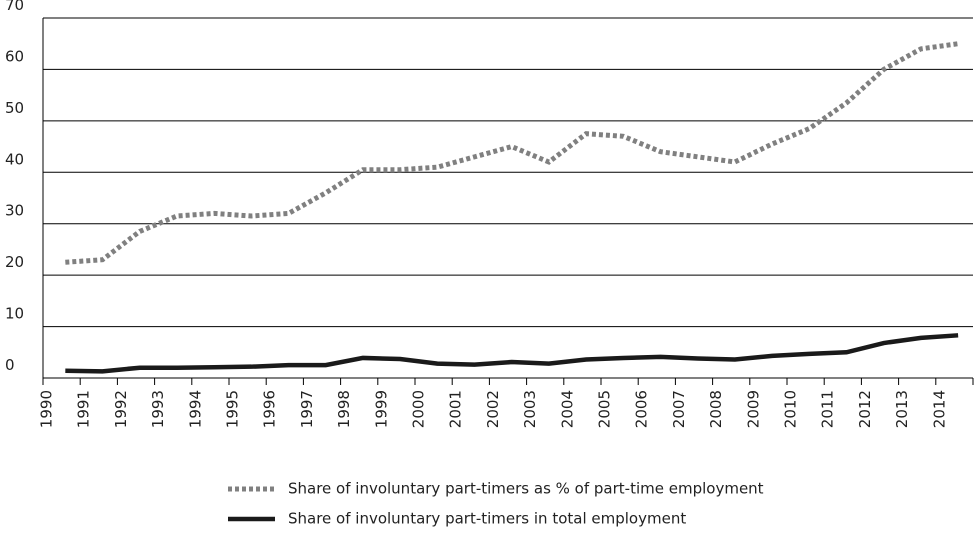  What do you see at coordinates (902, 409) in the screenshot?
I see `x-tick-label: 2013` at bounding box center [902, 409].